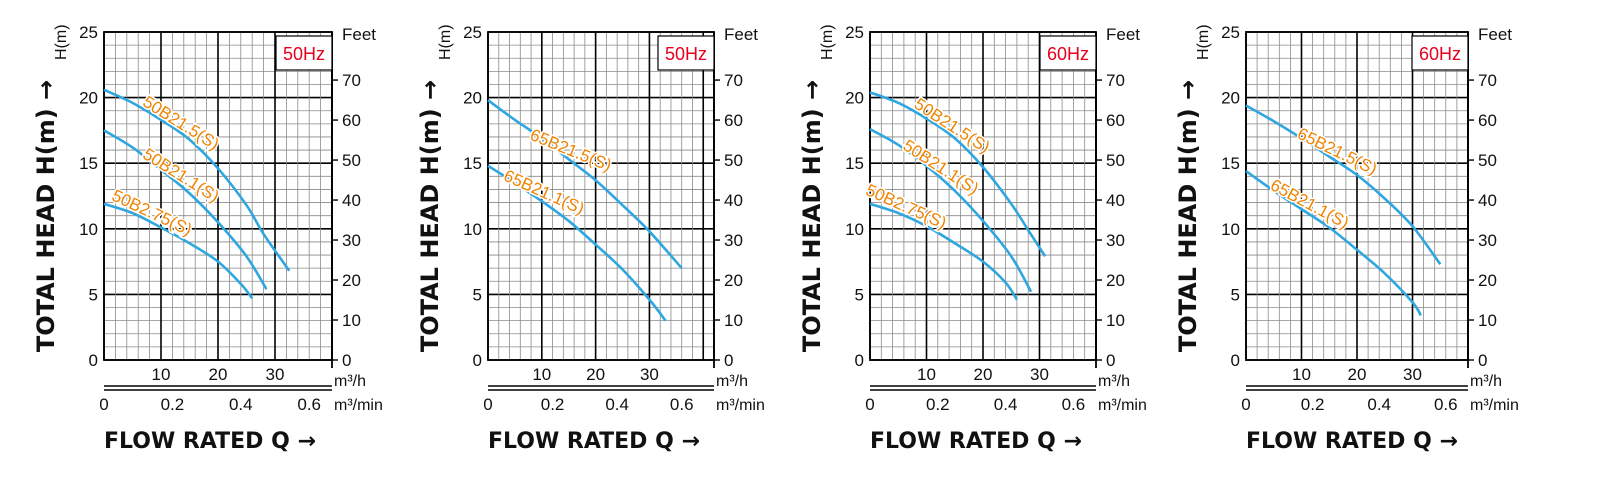 The width and height of the screenshot is (1616, 481). Describe the element at coordinates (181, 123) in the screenshot. I see `curve-label: 50B21.5(S)` at that location.